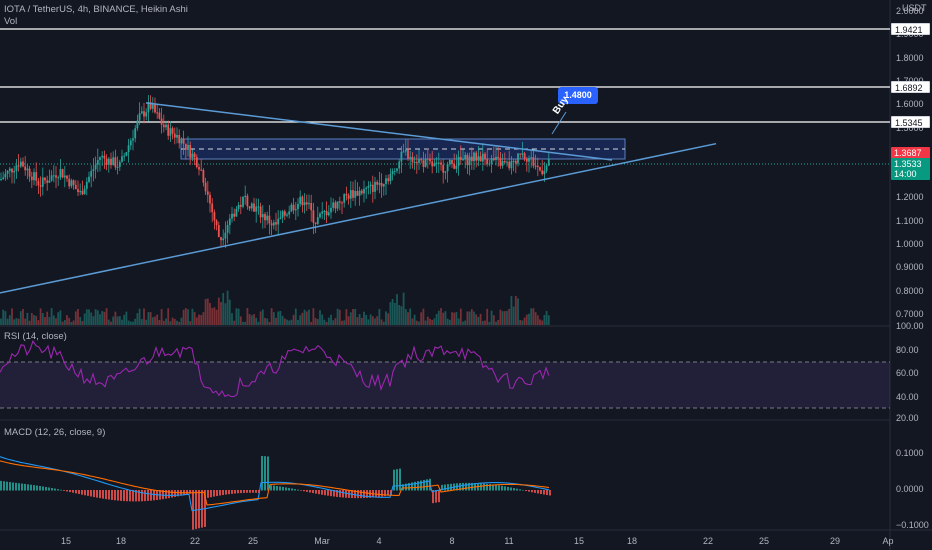 Image resolution: width=932 pixels, height=550 pixels. Describe the element at coordinates (910, 326) in the screenshot. I see `rsi-tick: 100.00` at that location.